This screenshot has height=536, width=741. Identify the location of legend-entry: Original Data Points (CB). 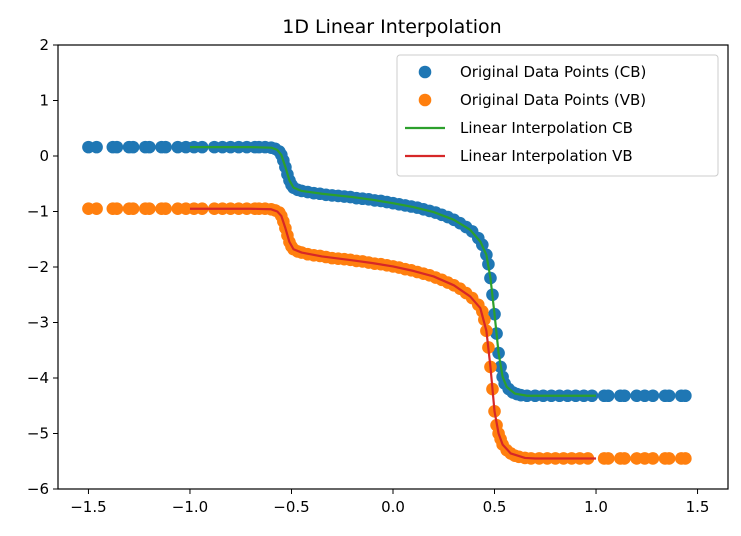
(532, 72).